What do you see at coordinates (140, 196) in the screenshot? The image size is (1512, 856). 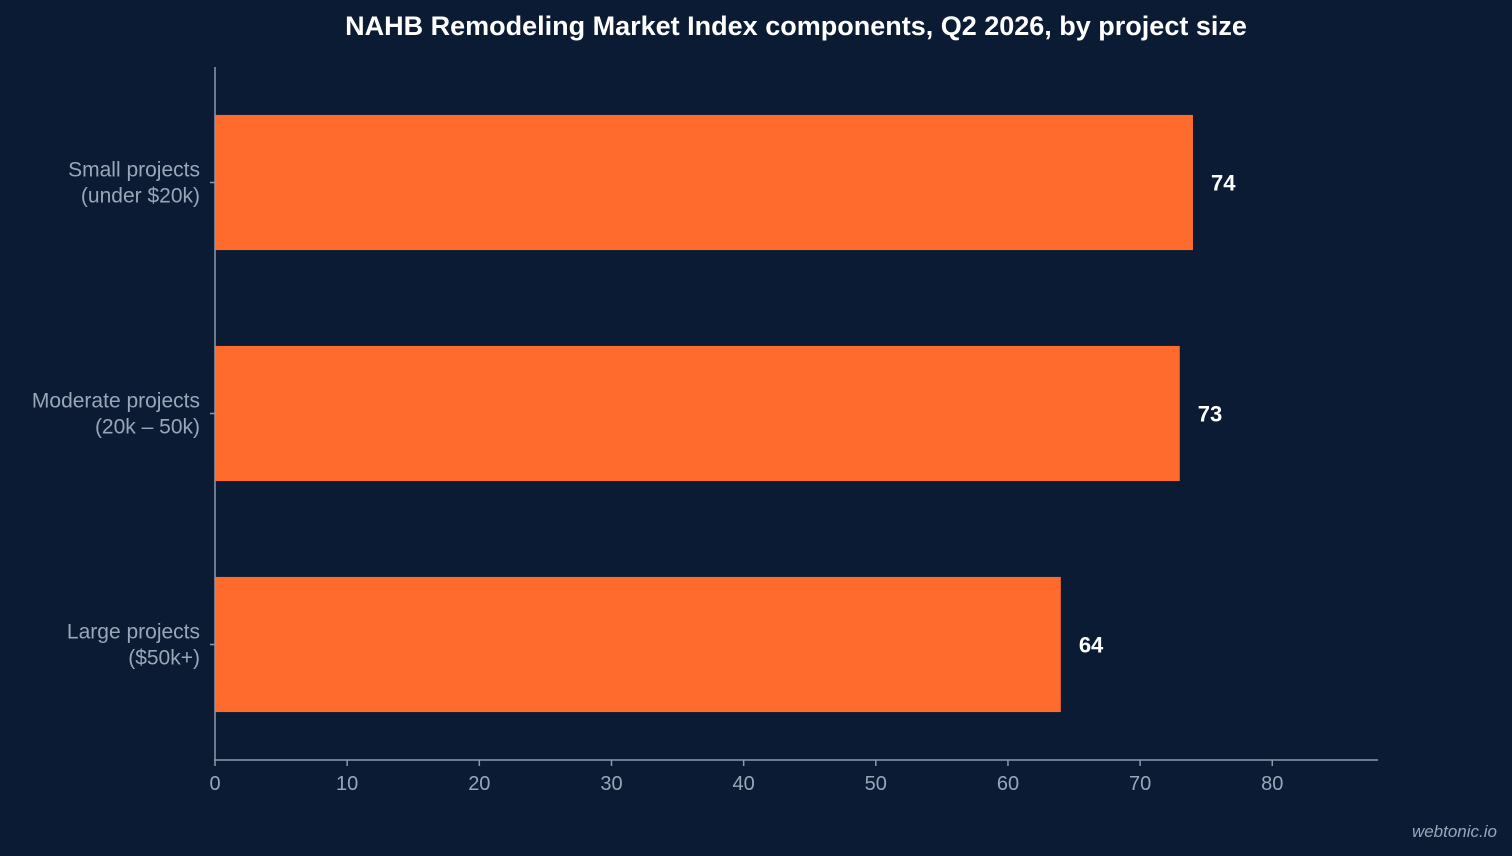 I see `category-label-0-1: (under $20k)` at bounding box center [140, 196].